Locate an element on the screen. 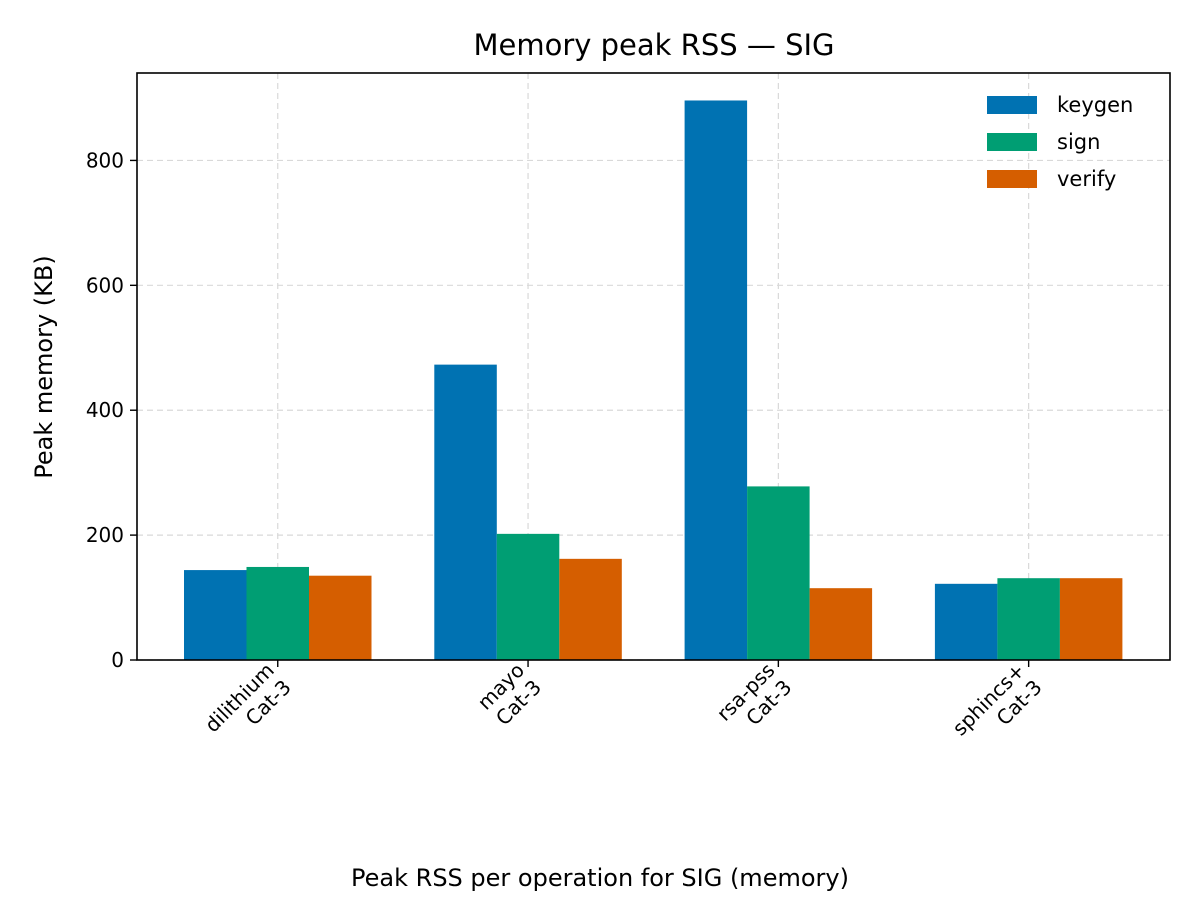 This screenshot has width=1200, height=900. x-tick-label-text: sphincs+Cat-3 is located at coordinates (997, 707).